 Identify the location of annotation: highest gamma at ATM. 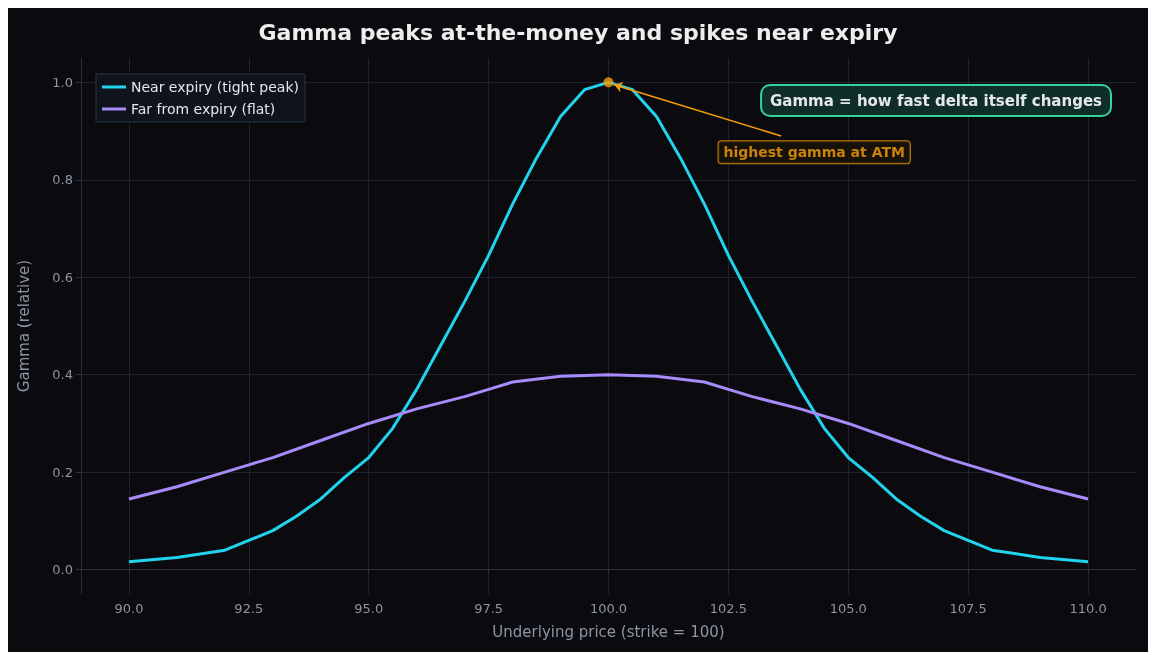
(814, 152).